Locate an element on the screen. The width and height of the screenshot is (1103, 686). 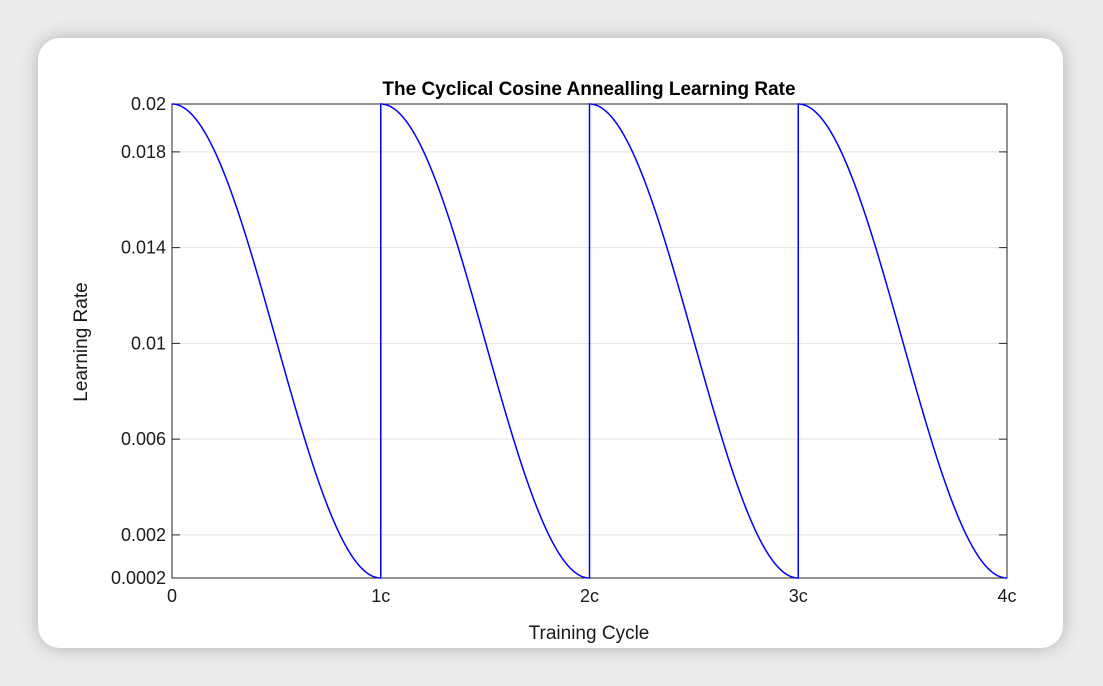
y-tick-label: 0.01 is located at coordinates (148, 343).